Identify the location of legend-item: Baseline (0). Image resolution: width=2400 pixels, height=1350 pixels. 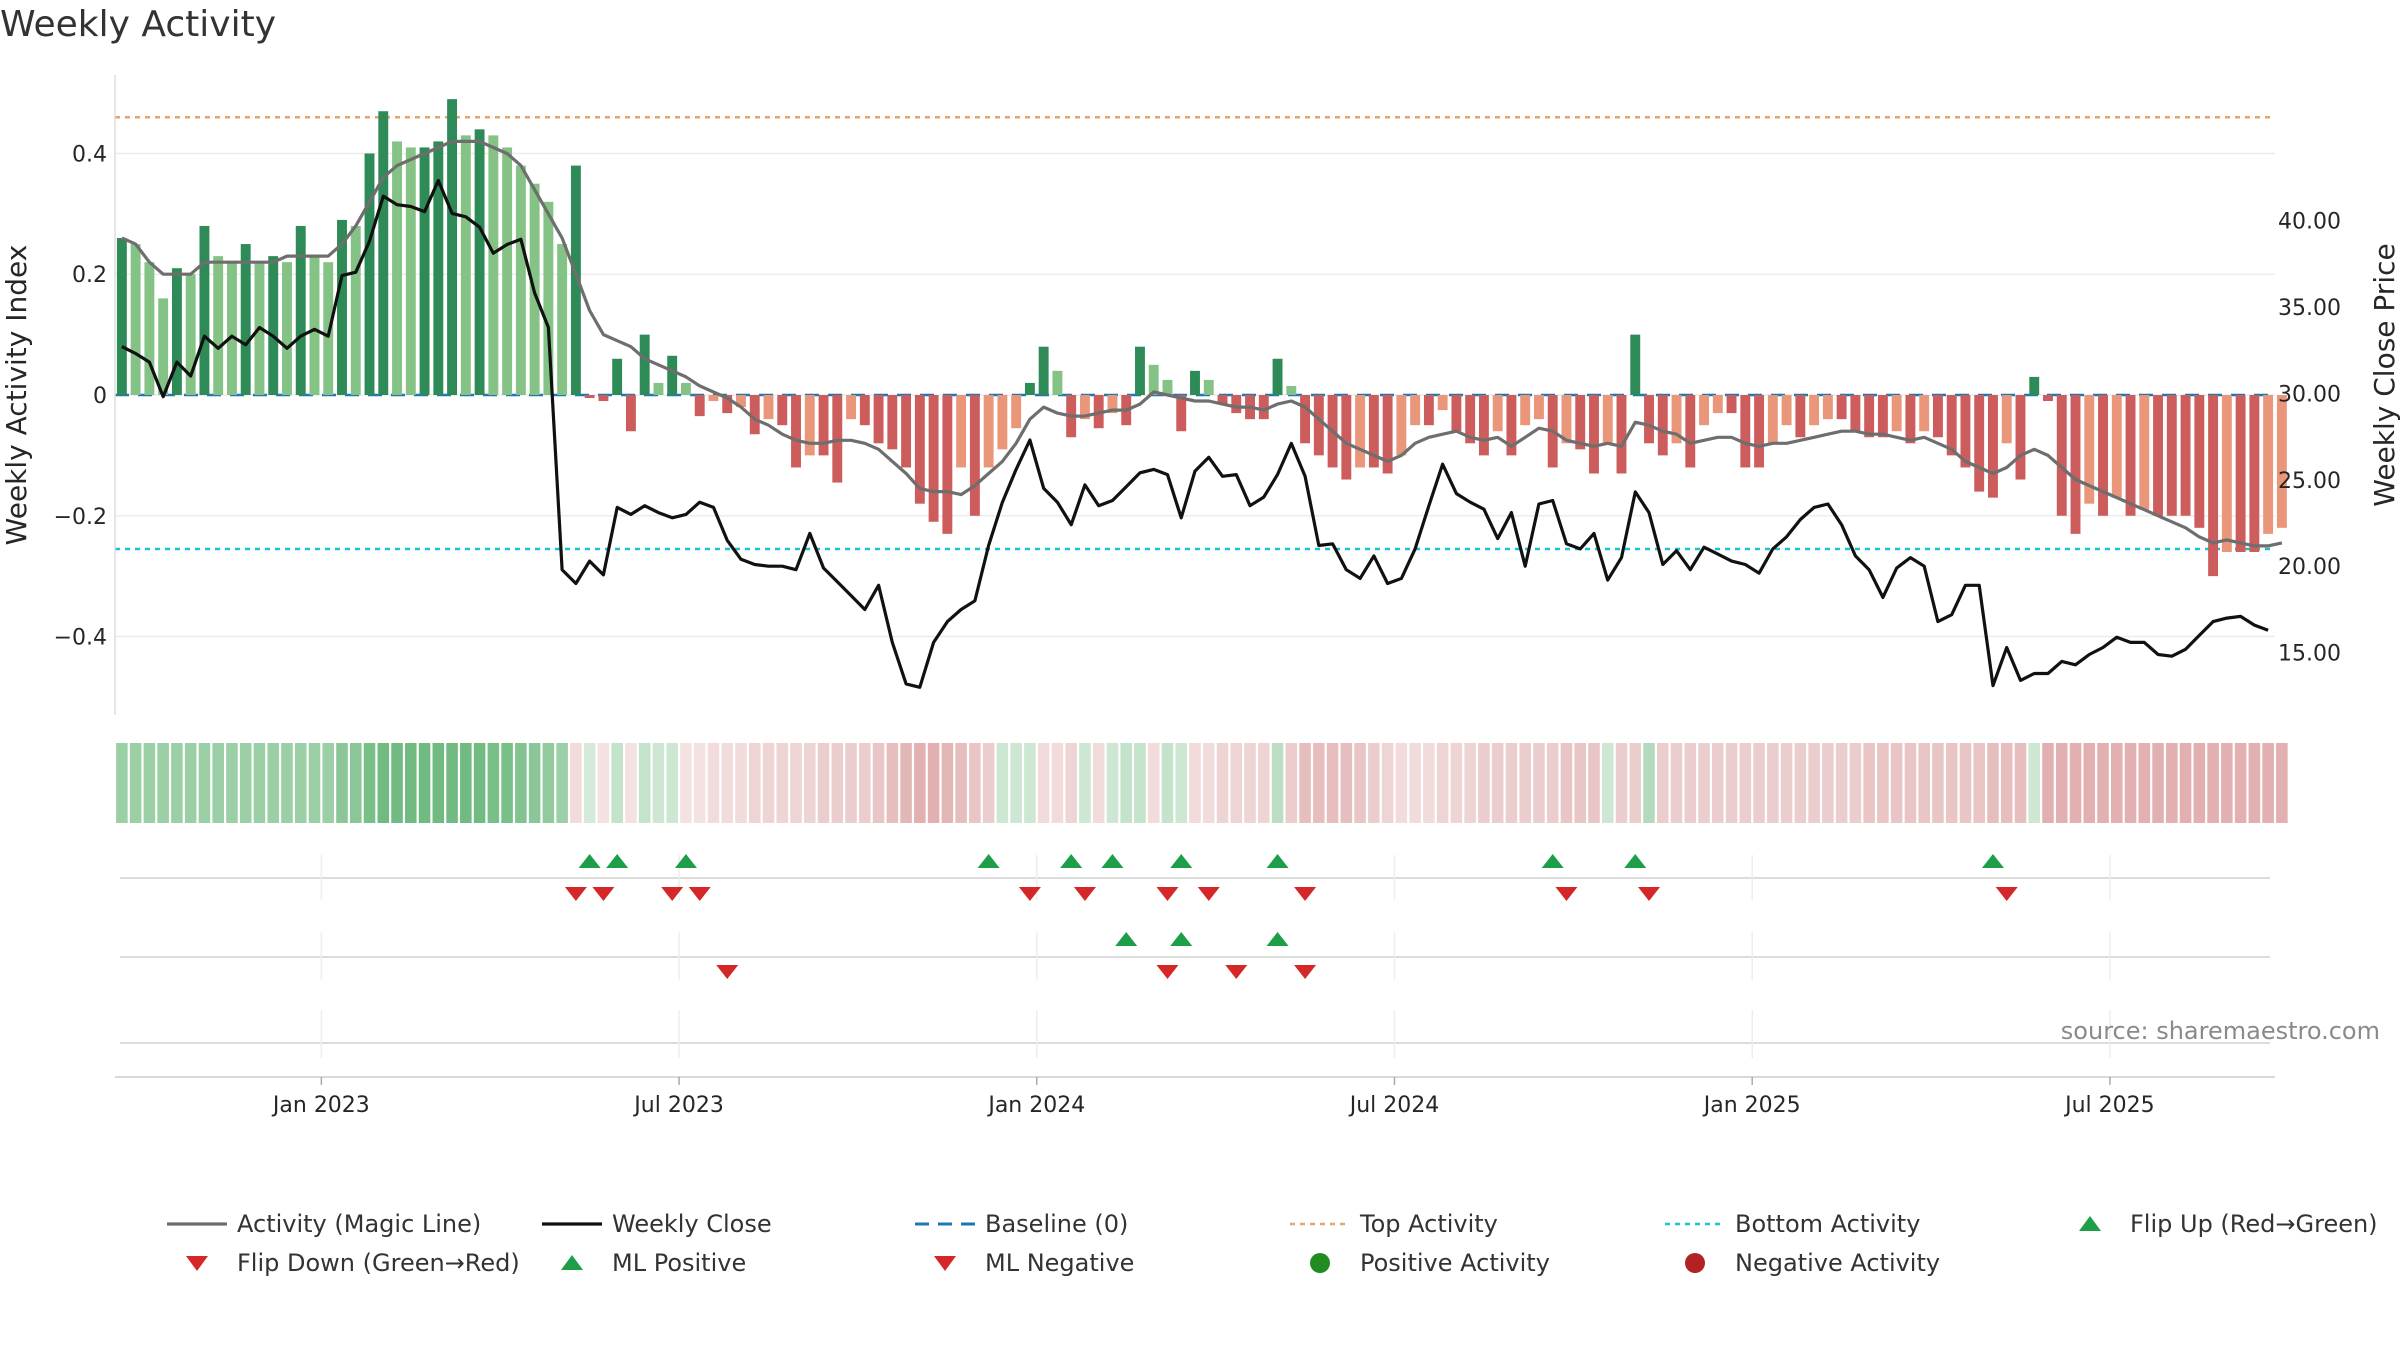
(1021, 1224).